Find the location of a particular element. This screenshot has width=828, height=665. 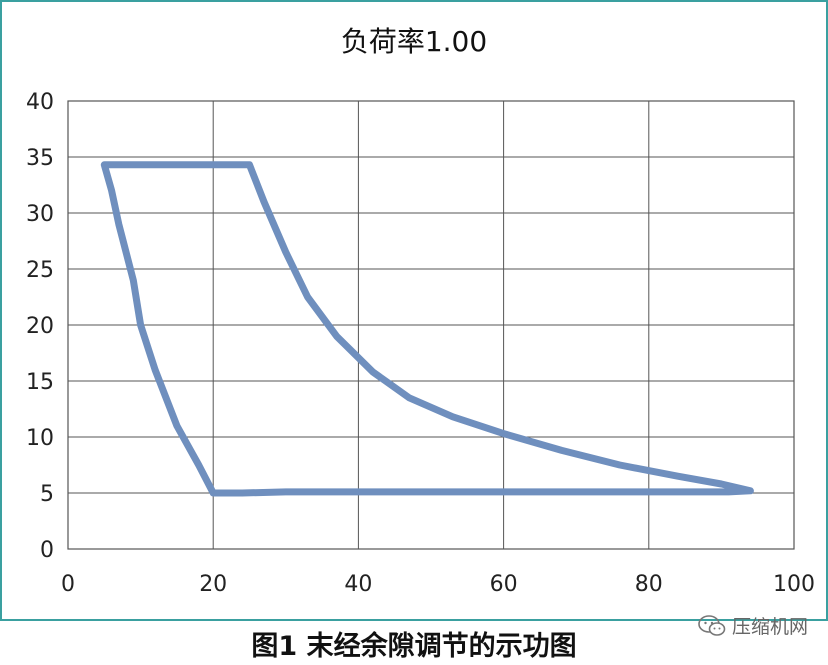

x-tick-label: 40 is located at coordinates (358, 584).